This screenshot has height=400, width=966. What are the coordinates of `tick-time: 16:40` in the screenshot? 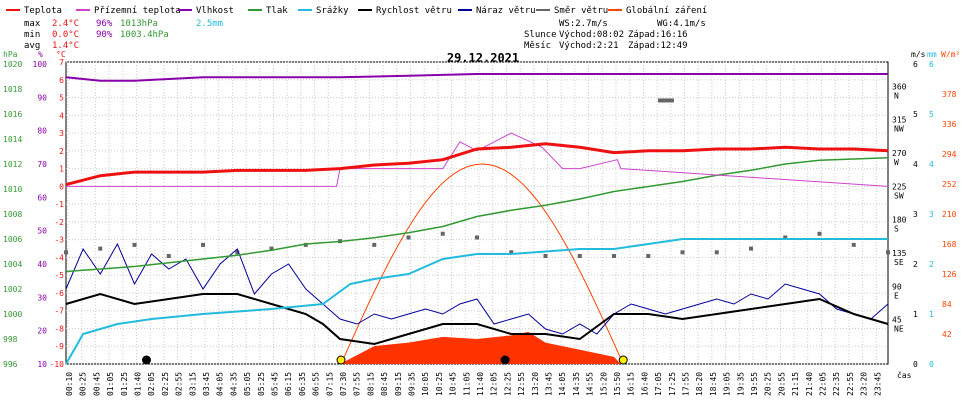 It's located at (644, 384).